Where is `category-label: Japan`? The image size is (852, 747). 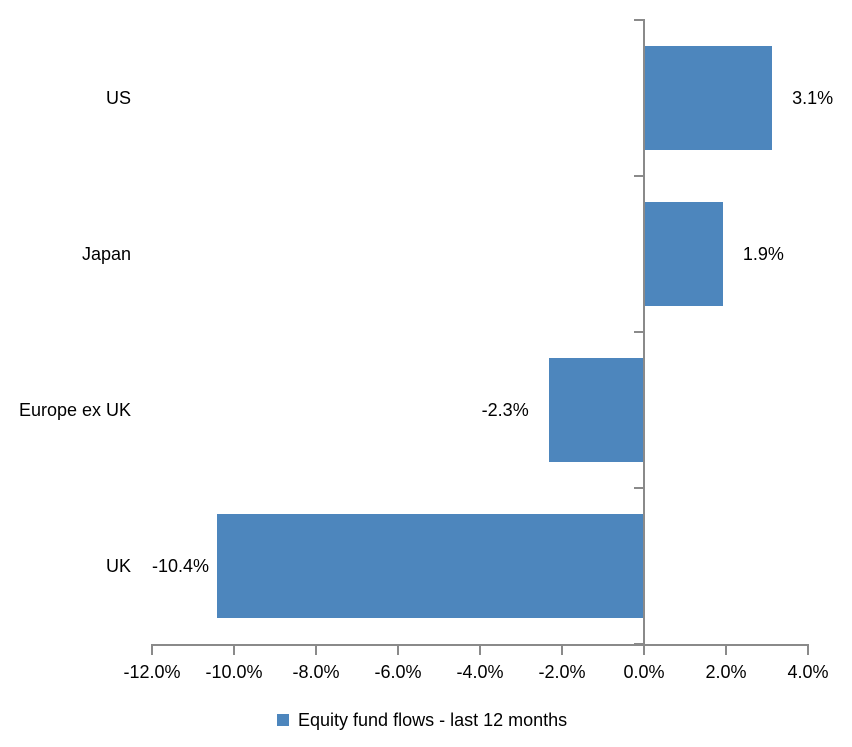
category-label: Japan is located at coordinates (106, 254).